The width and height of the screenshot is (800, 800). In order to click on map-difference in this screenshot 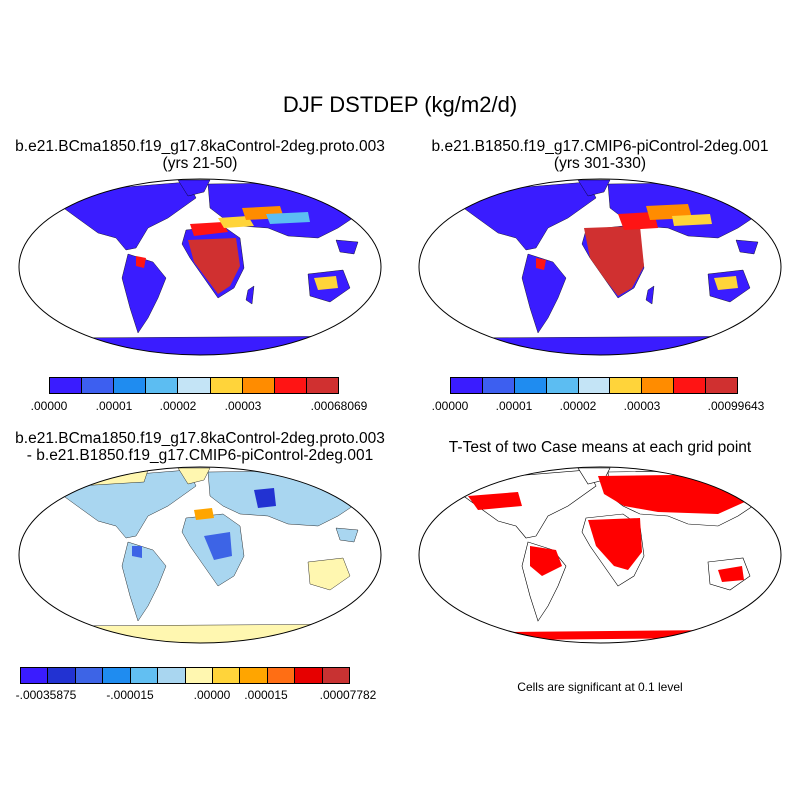, I will do `click(200, 555)`.